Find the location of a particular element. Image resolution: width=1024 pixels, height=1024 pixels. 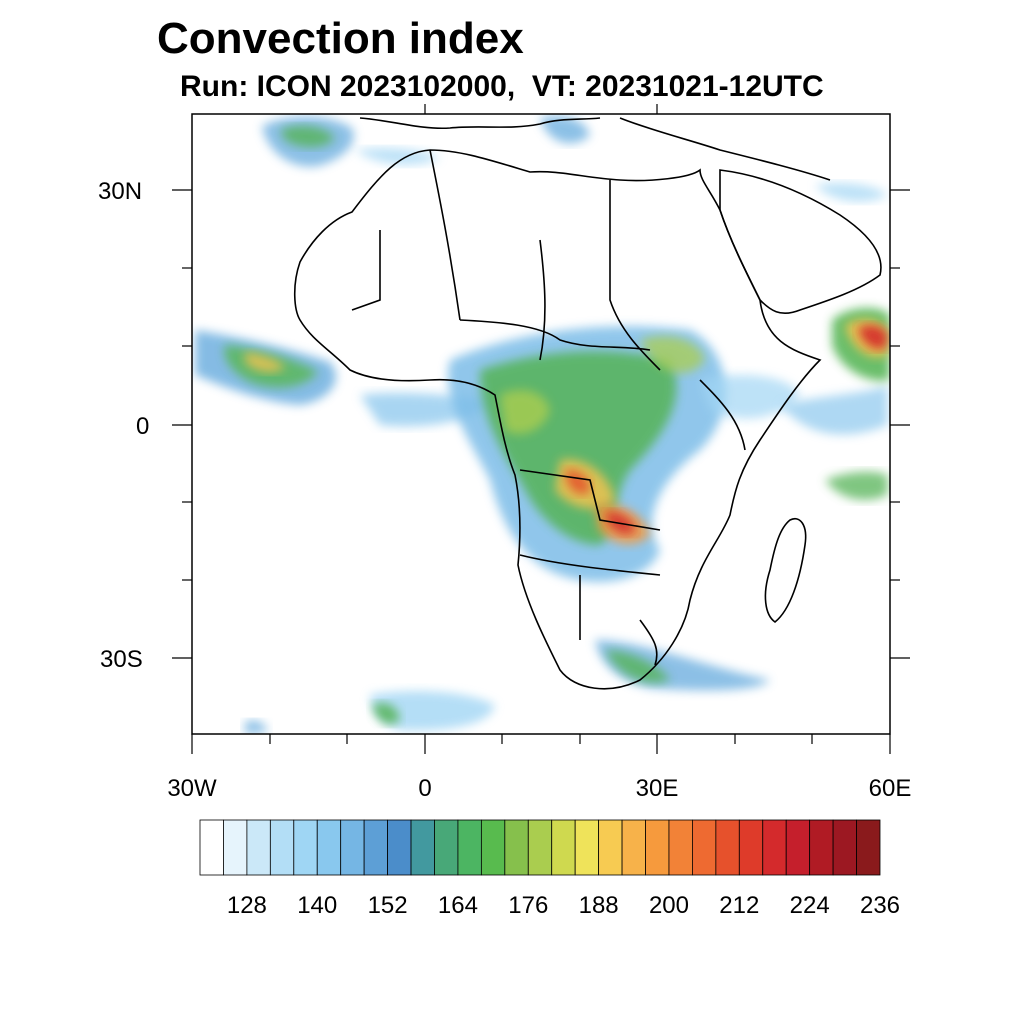

lon-label-30w: 30W is located at coordinates (192, 788).